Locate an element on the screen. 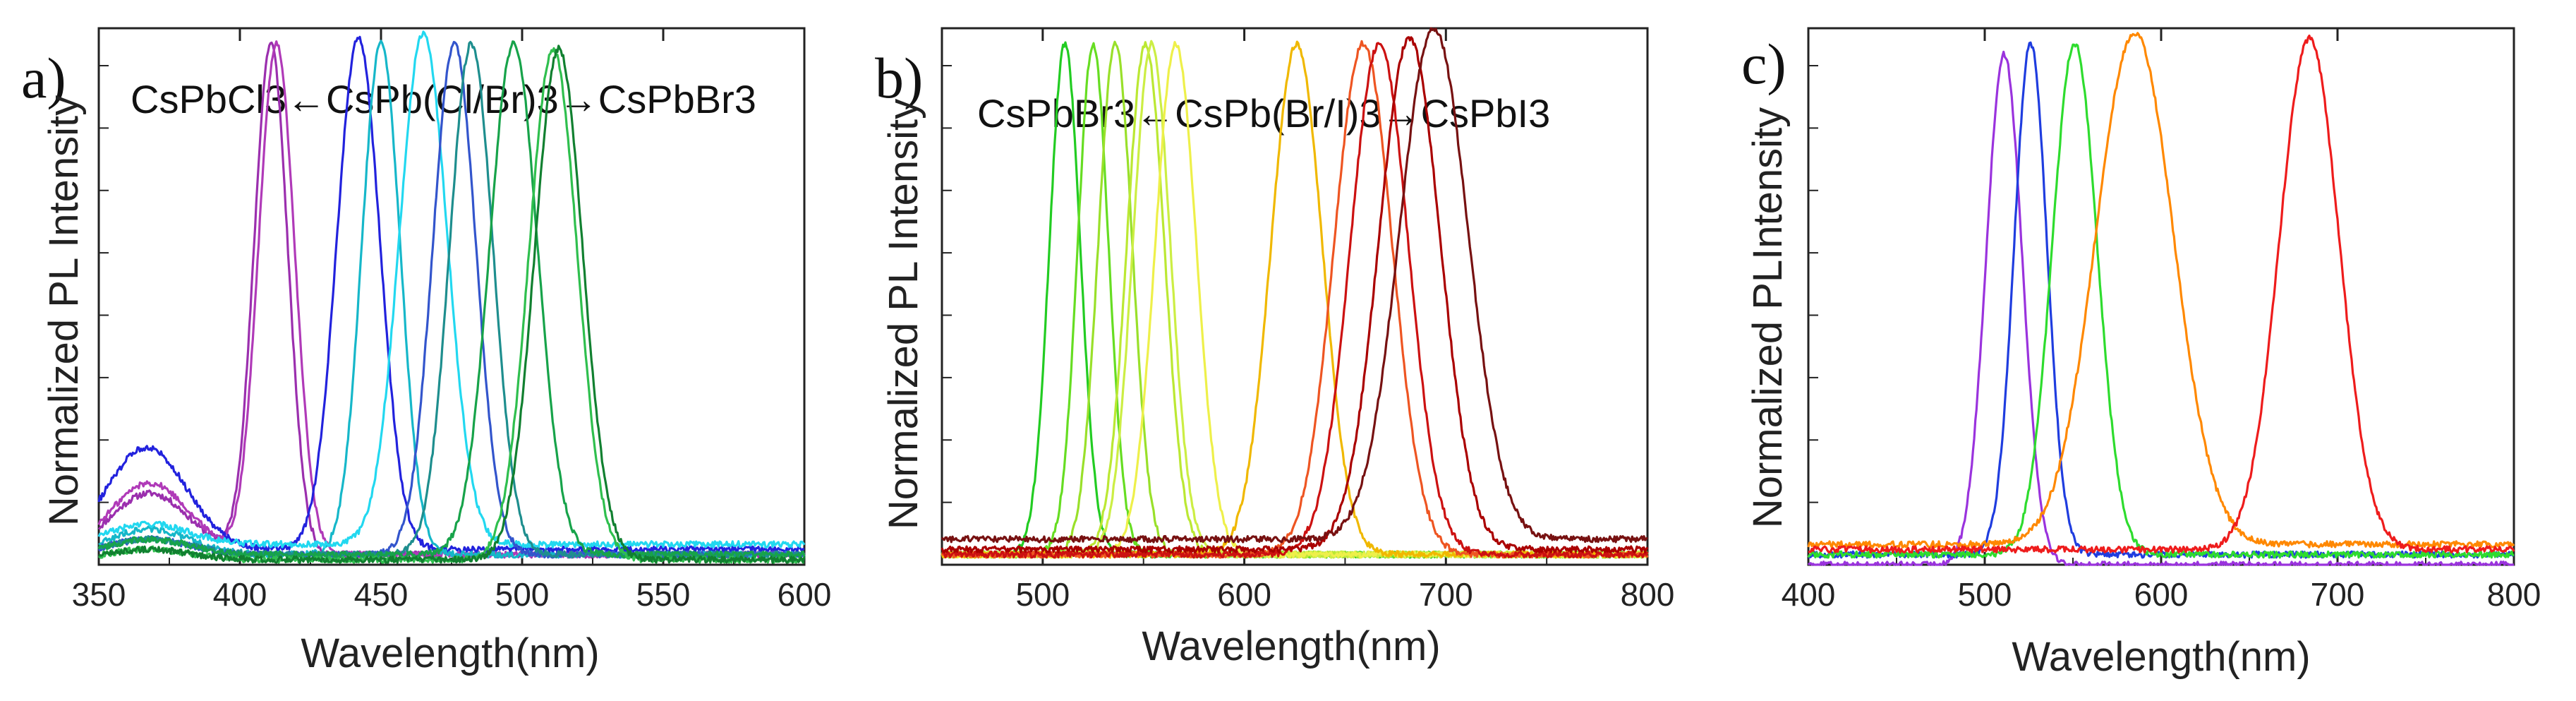  panel-a-formula-left: CsPbCl3 is located at coordinates (209, 99).